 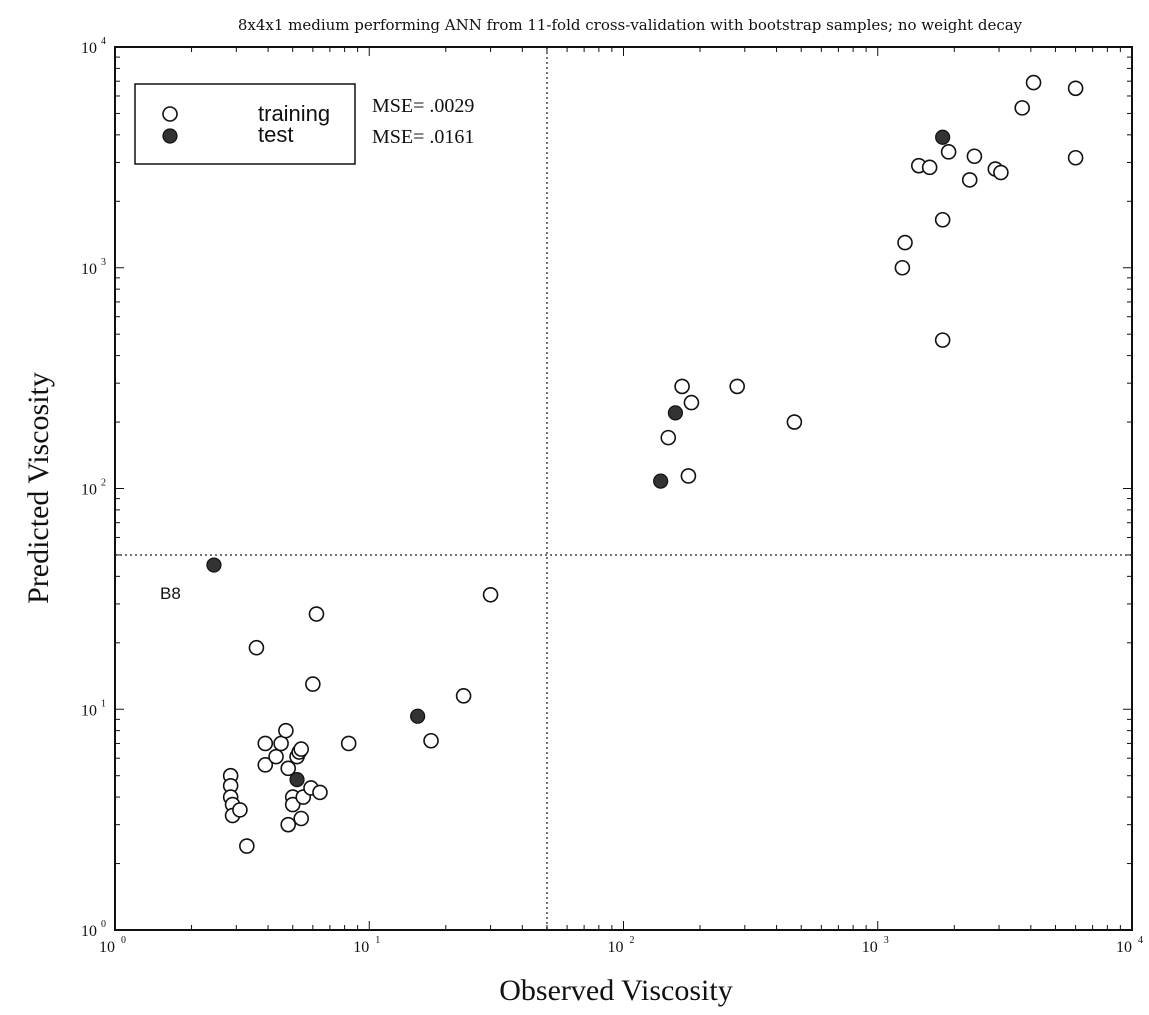 I want to click on legend-marker-training, so click(x=170, y=114).